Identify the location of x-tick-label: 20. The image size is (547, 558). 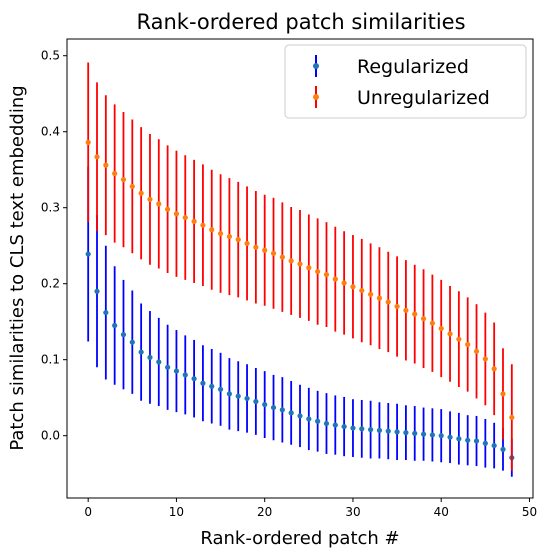
(264, 512).